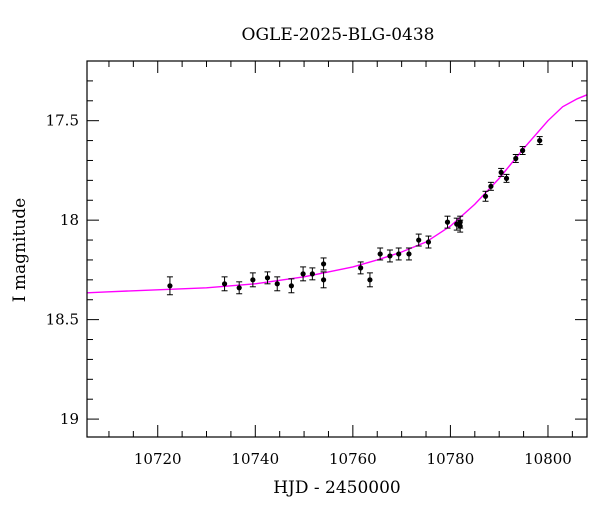  I want to click on x-tick-label: 10800, so click(548, 459).